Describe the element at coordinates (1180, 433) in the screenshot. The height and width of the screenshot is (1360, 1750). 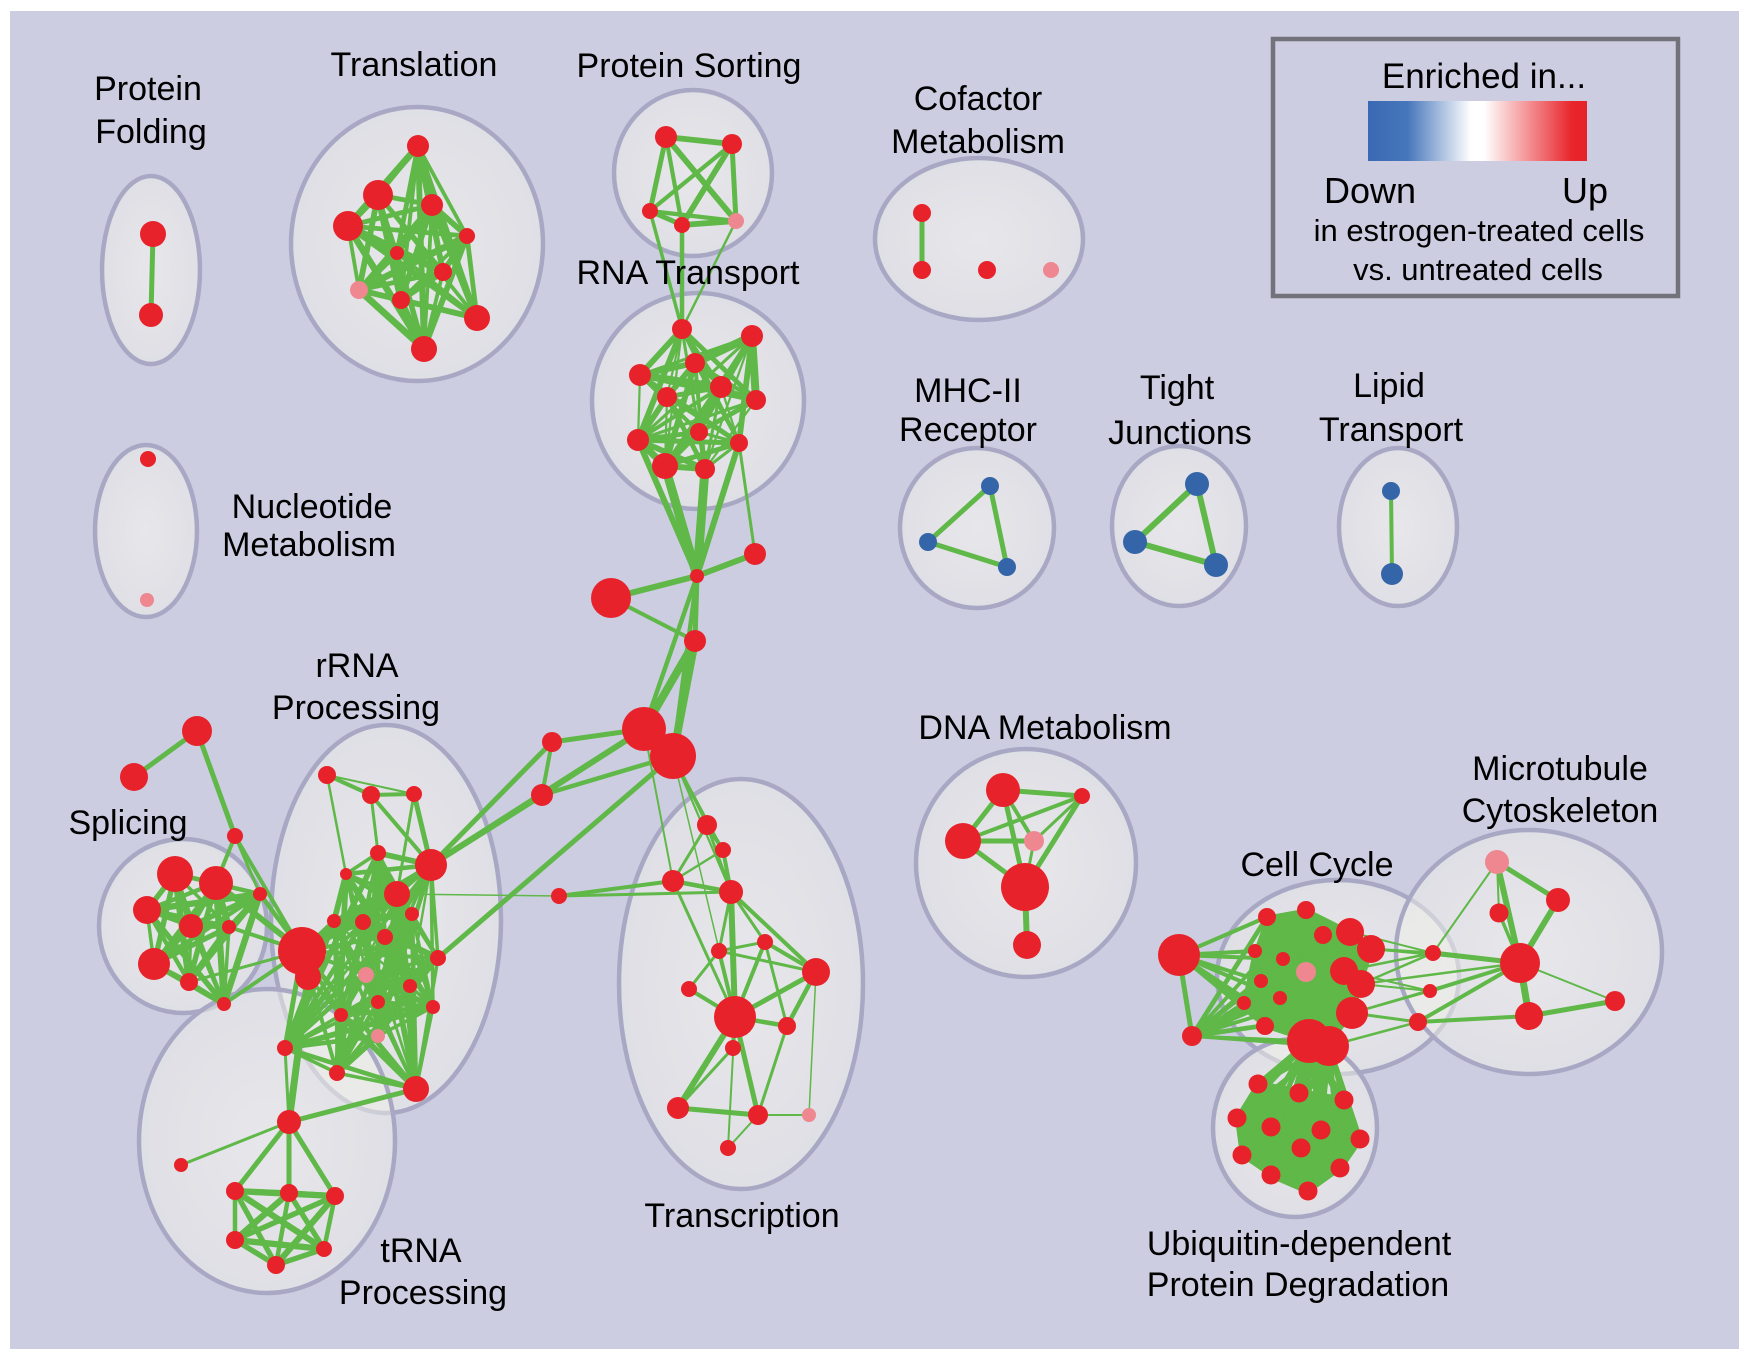
I see `svg-text: Junctions` at that location.